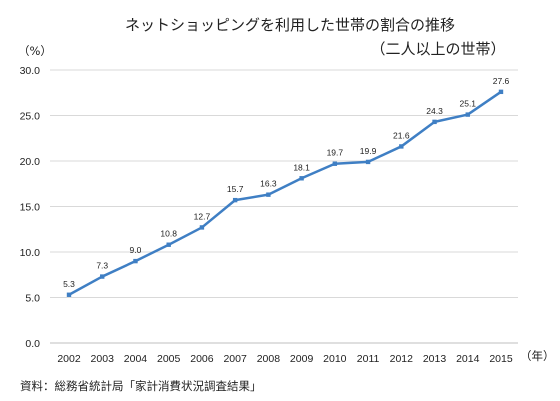  Describe the element at coordinates (434, 111) in the screenshot. I see `data-label: 24.3` at that location.